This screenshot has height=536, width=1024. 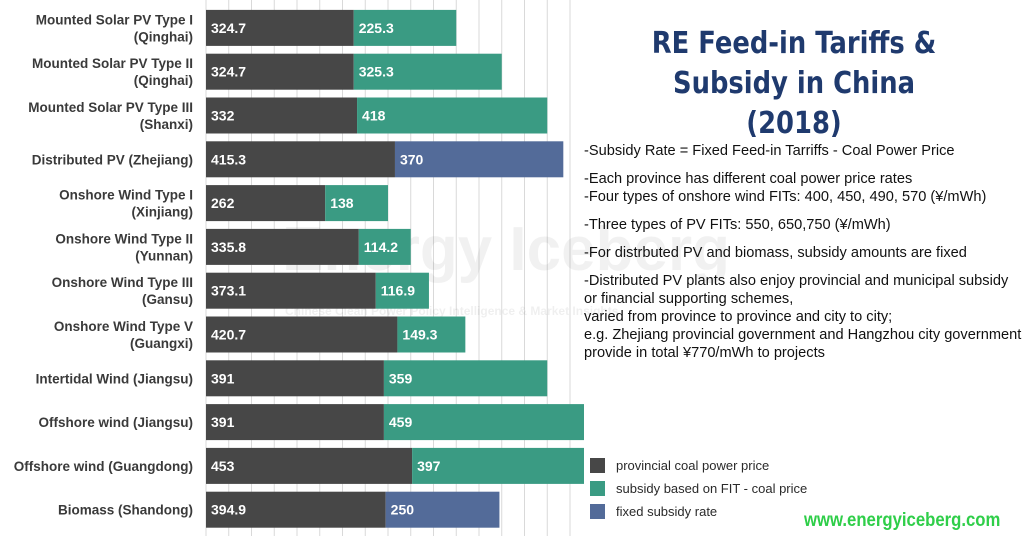 I want to click on category-label: Mounted Solar PV Type II, so click(x=112, y=63).